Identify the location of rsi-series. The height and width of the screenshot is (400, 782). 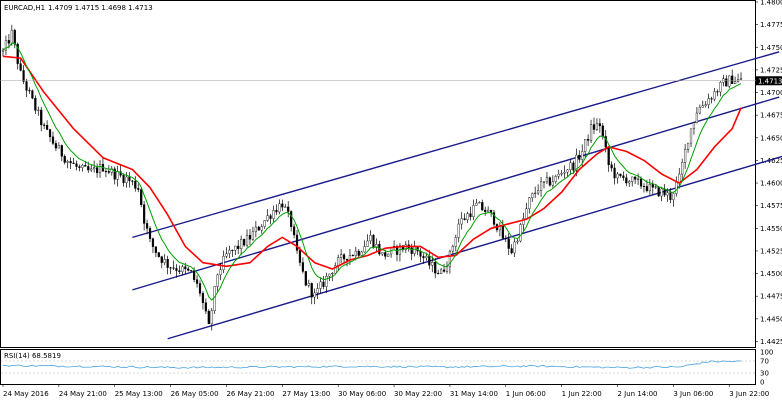
(372, 364).